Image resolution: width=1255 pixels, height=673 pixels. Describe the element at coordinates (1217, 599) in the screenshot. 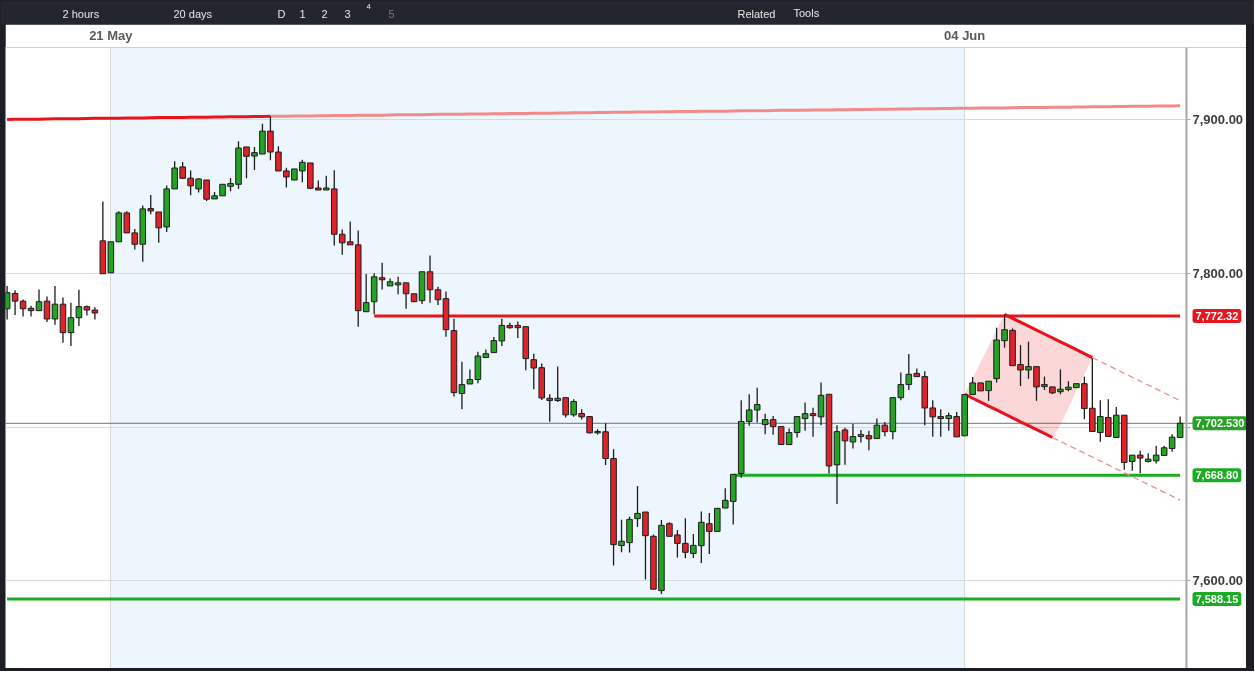

I see `data-label: 7,588.15` at that location.